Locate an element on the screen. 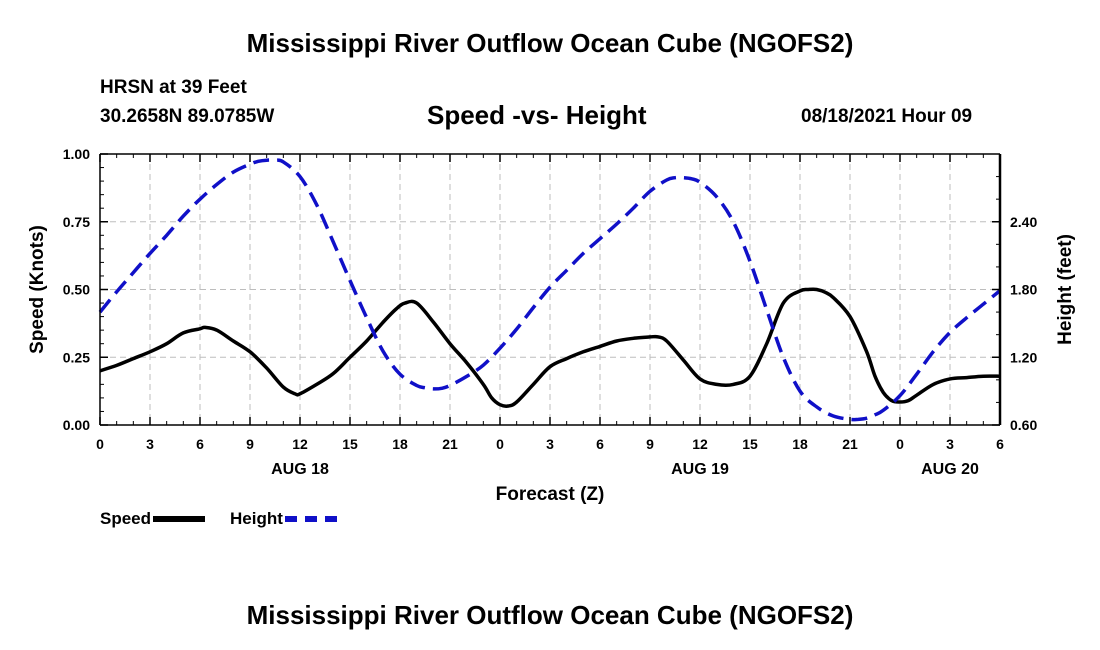  date-label: AUG 19 is located at coordinates (700, 469).